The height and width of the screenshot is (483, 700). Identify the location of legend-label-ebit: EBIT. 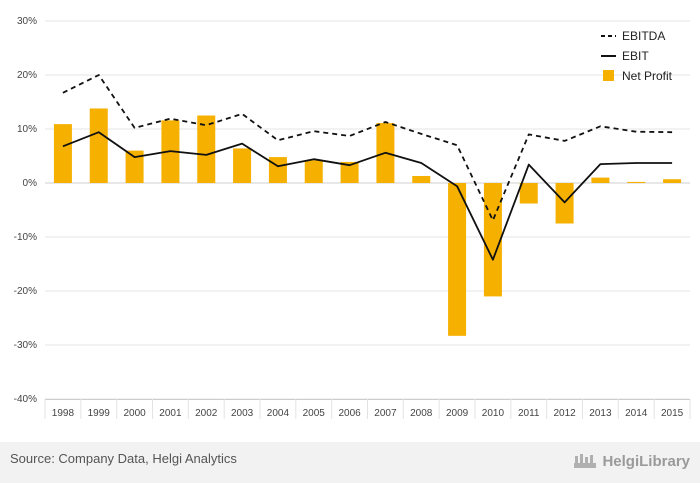
(635, 56).